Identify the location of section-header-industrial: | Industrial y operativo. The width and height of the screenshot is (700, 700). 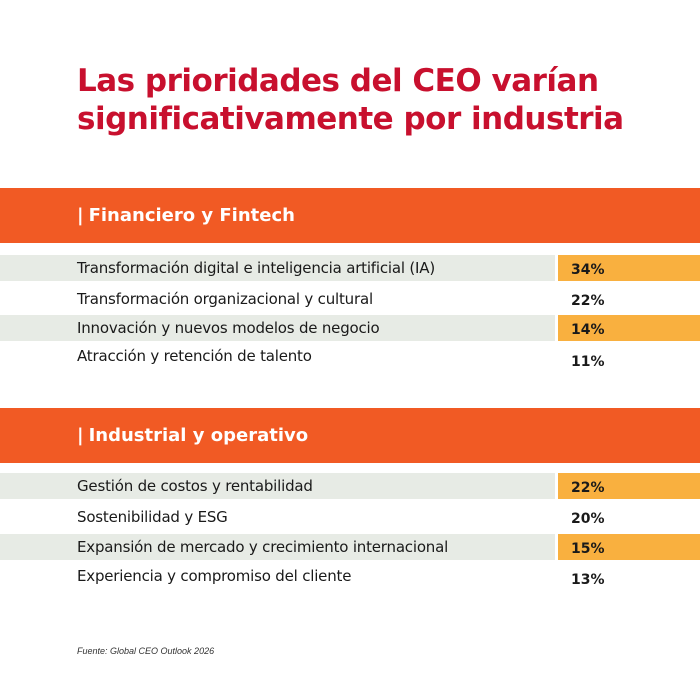
(350, 435).